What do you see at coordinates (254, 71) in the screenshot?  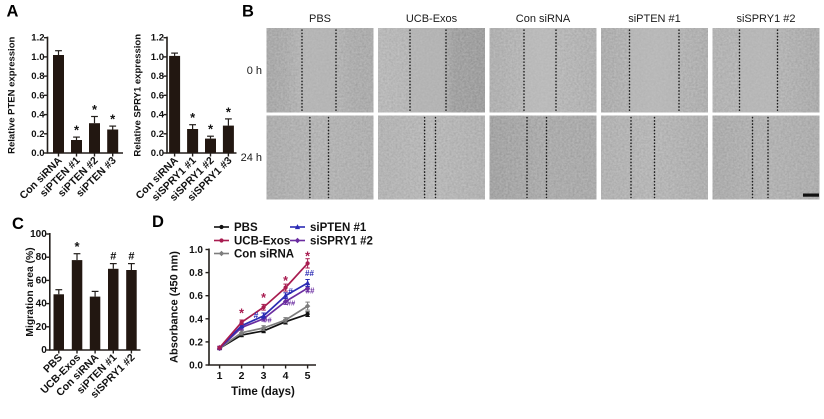 I see `svg-text: 0 h` at bounding box center [254, 71].